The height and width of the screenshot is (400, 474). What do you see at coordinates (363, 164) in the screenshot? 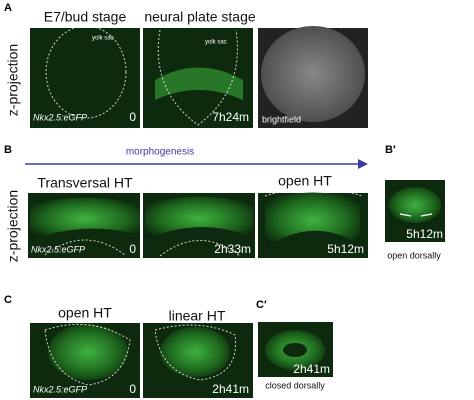
I see `arrow-head` at bounding box center [363, 164].